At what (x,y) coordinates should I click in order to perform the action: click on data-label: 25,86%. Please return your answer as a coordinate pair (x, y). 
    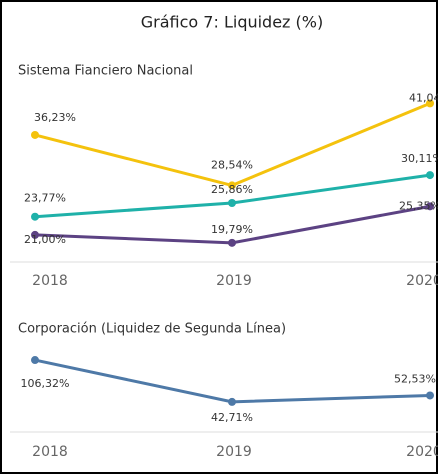
    Looking at the image, I should click on (232, 189).